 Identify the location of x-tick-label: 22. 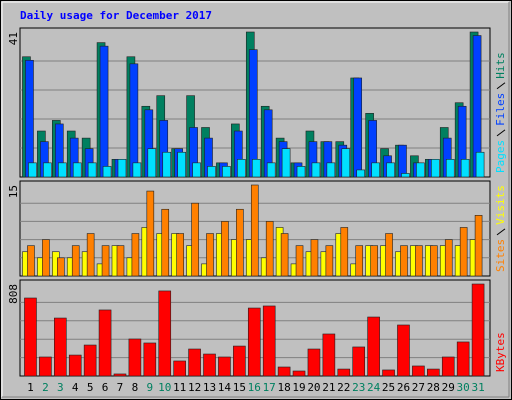
(343, 387).